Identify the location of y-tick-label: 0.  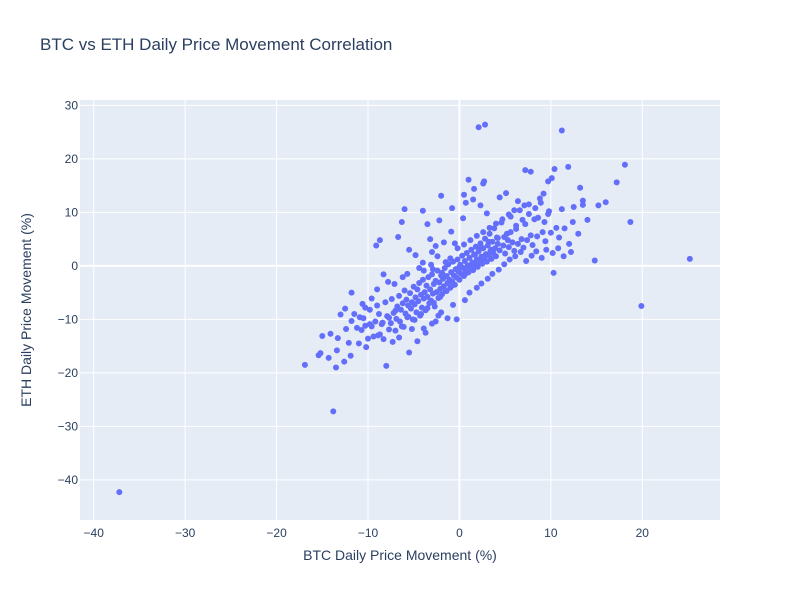
(74, 266).